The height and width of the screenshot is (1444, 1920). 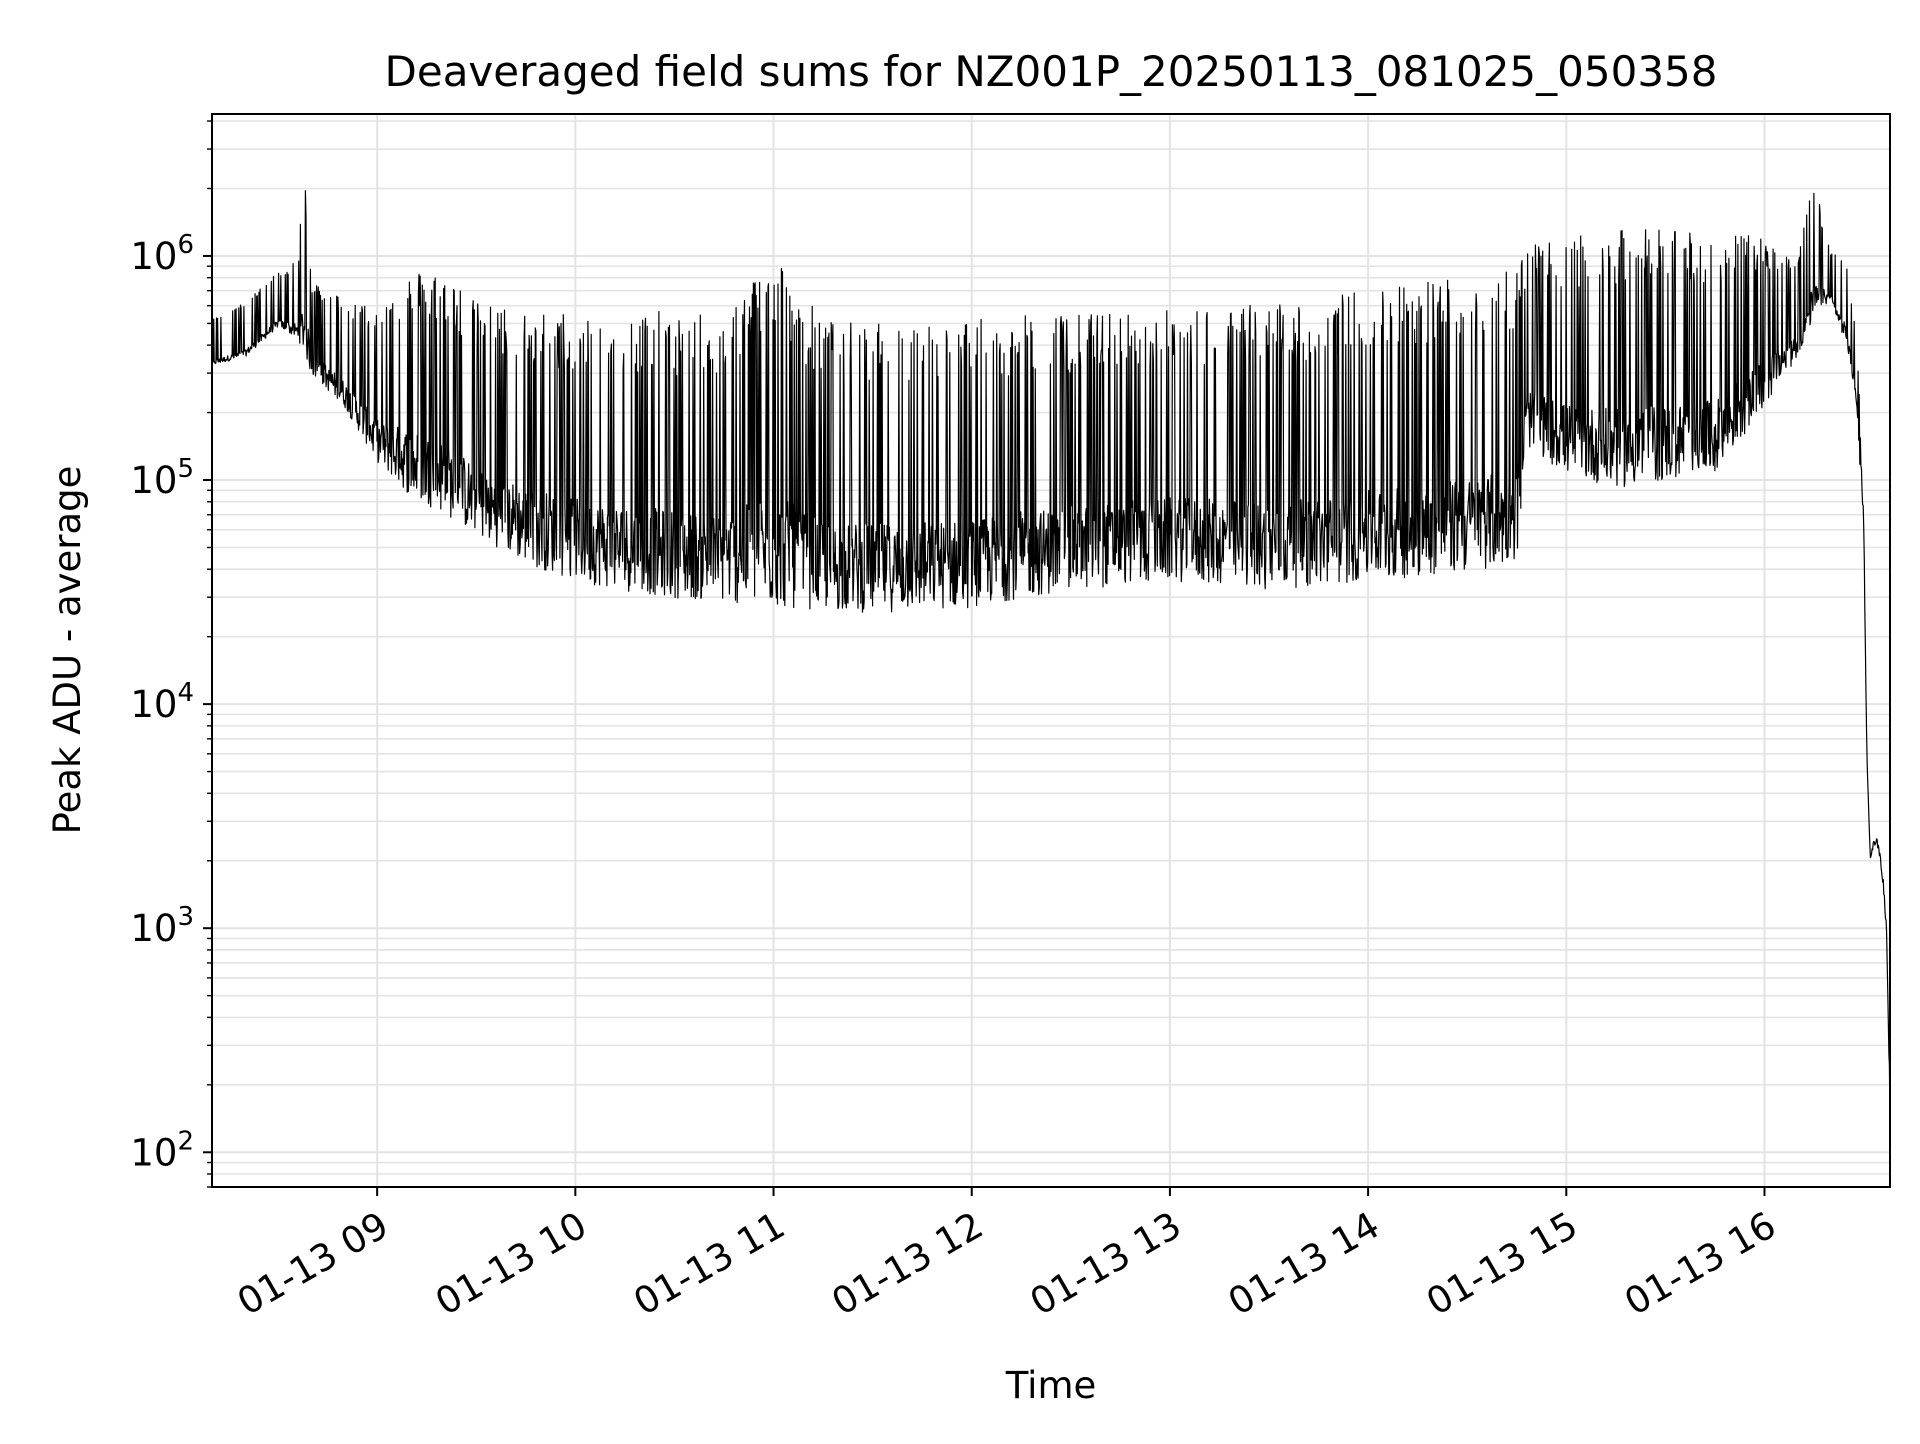 I want to click on y-tick-label: 105, so click(x=162, y=478).